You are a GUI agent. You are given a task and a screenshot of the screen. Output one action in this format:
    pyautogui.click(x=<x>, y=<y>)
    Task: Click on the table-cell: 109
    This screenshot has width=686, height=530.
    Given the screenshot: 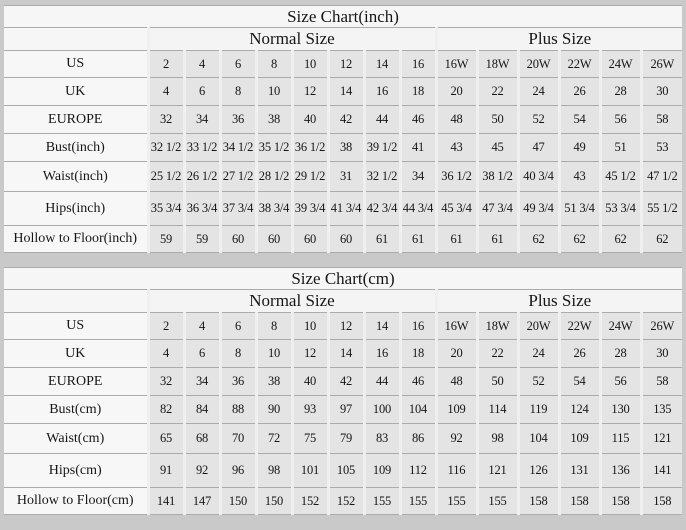 What is the action you would take?
    pyautogui.click(x=455, y=409)
    